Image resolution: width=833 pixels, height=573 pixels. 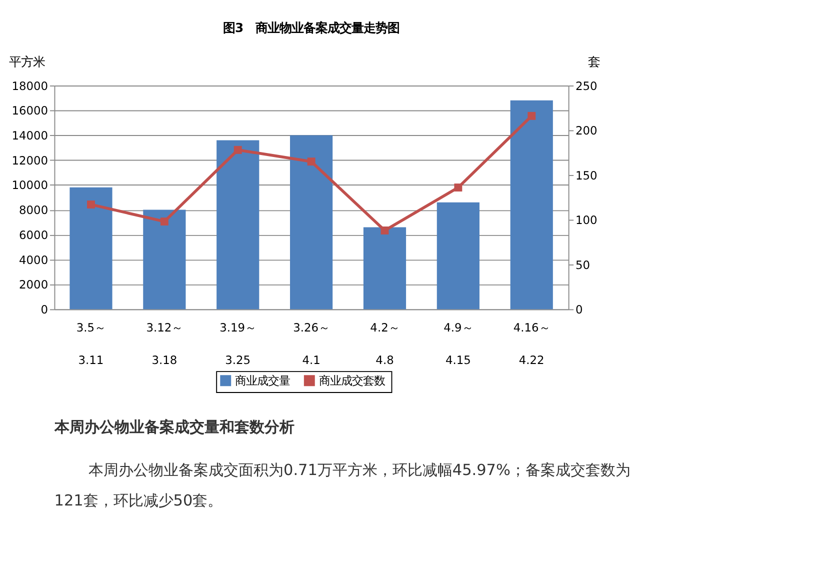 I want to click on category-label: 3.12～ 3.18, so click(x=164, y=343).